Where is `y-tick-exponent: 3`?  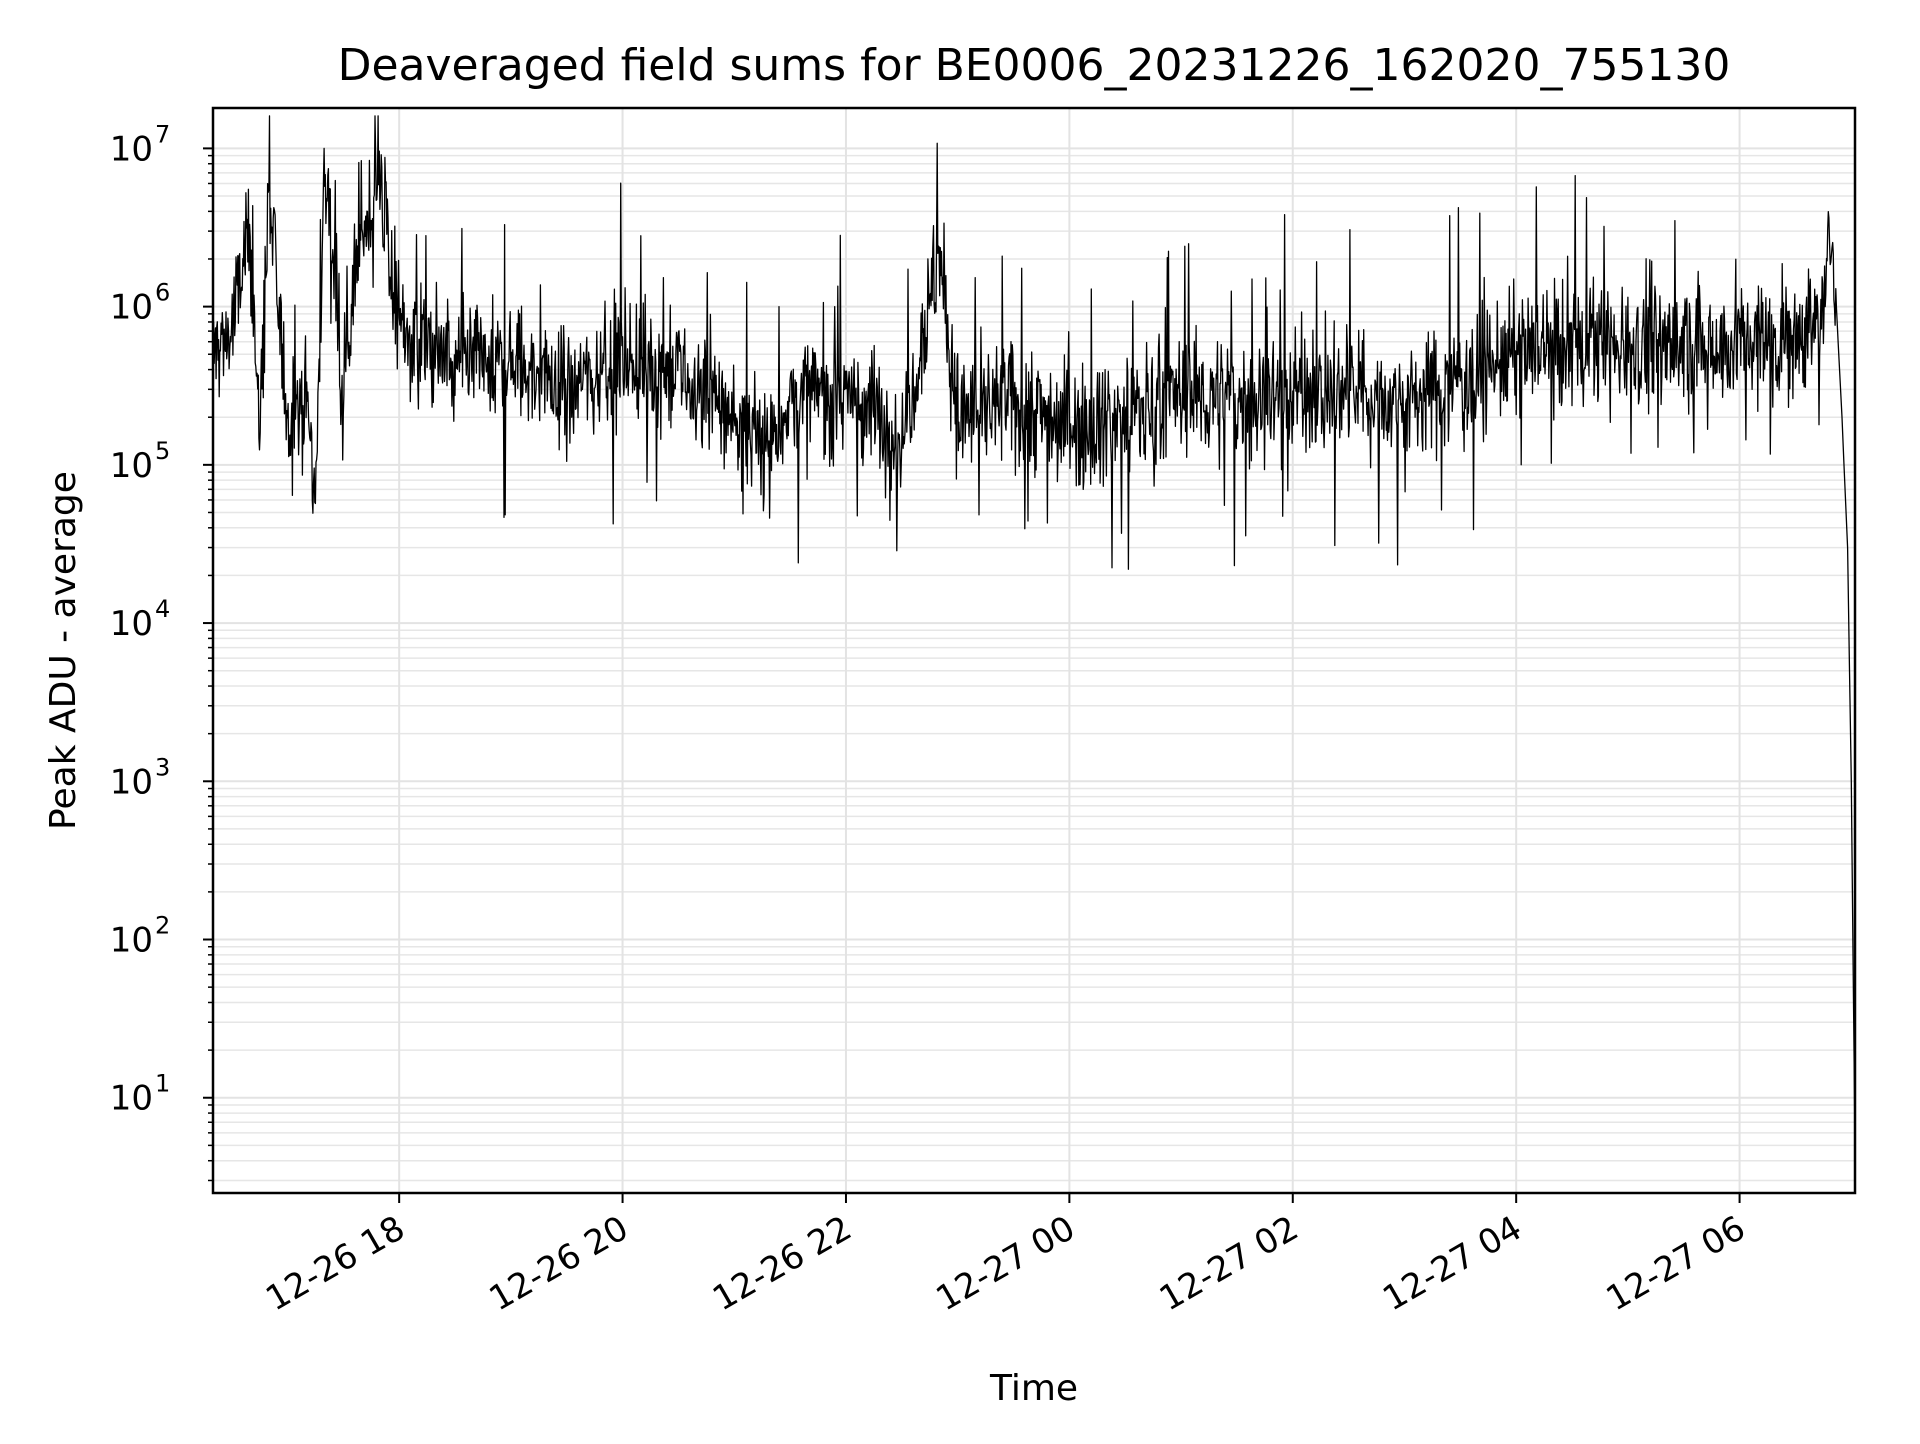 y-tick-exponent: 3 is located at coordinates (162, 767).